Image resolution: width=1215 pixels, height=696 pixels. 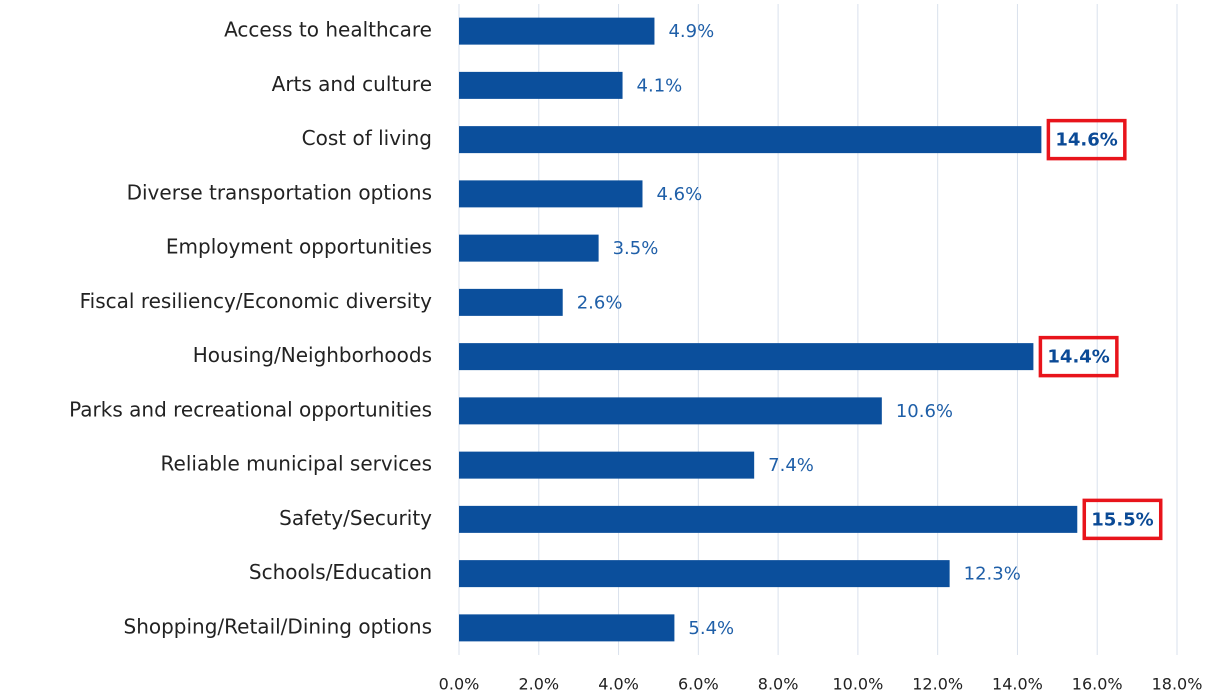 I want to click on category-label: Employment opportunities, so click(x=299, y=247).